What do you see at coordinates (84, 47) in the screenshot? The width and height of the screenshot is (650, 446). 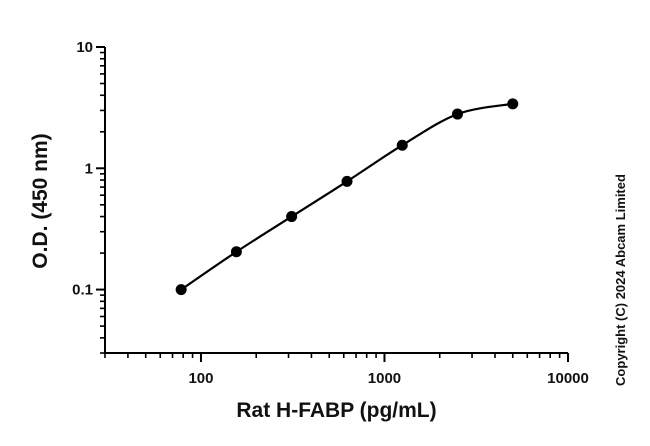 I see `y-tick-label: 10` at bounding box center [84, 47].